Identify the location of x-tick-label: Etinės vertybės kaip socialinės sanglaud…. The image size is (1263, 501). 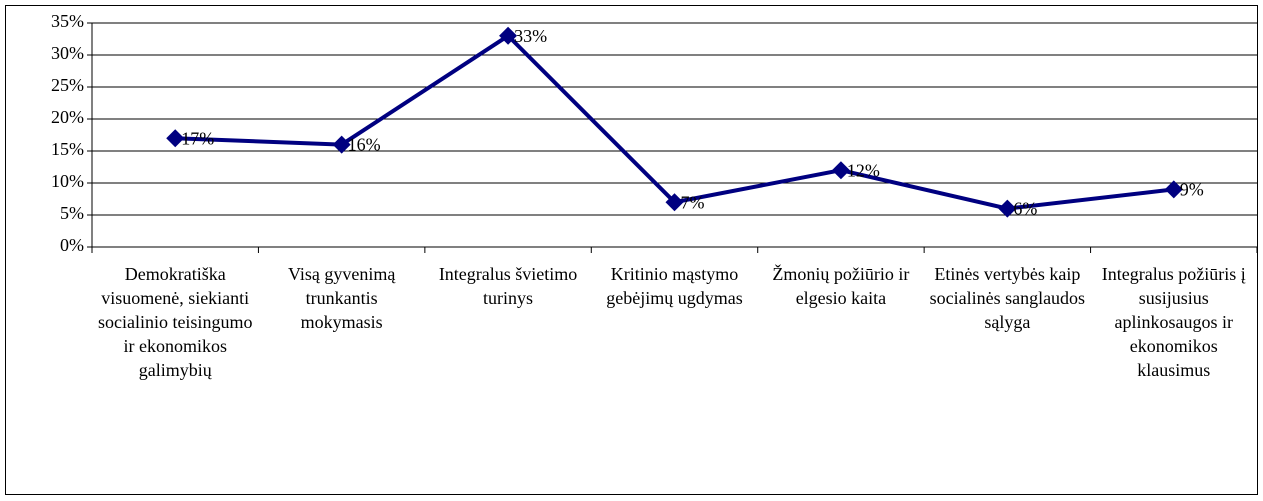
(1007, 298).